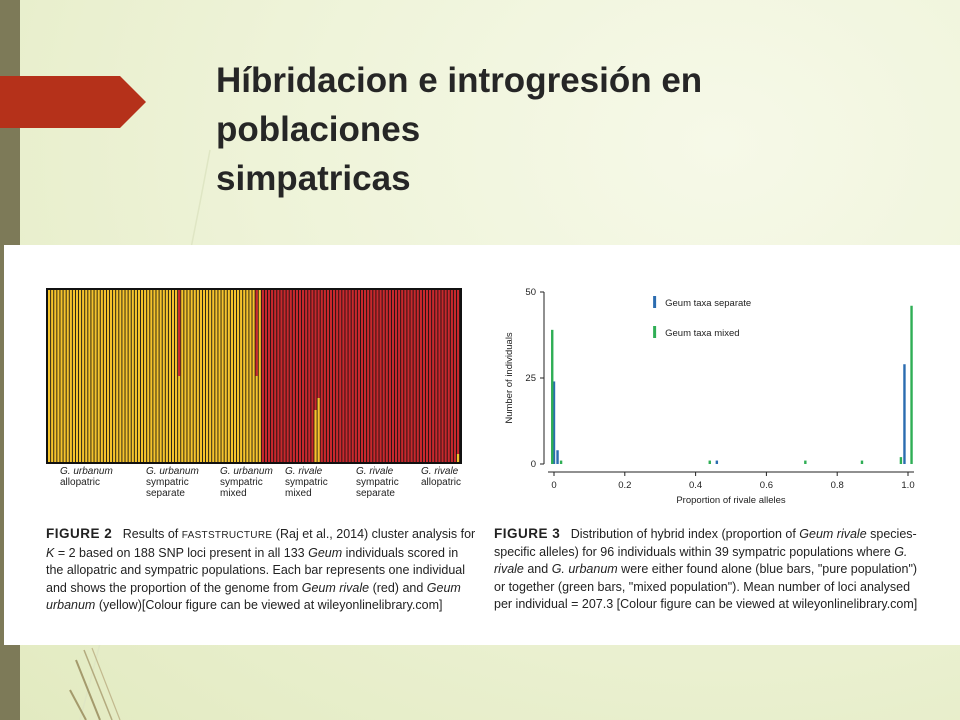 This screenshot has width=960, height=720. Describe the element at coordinates (655, 332) in the screenshot. I see `legend-swatch-mixed` at that location.